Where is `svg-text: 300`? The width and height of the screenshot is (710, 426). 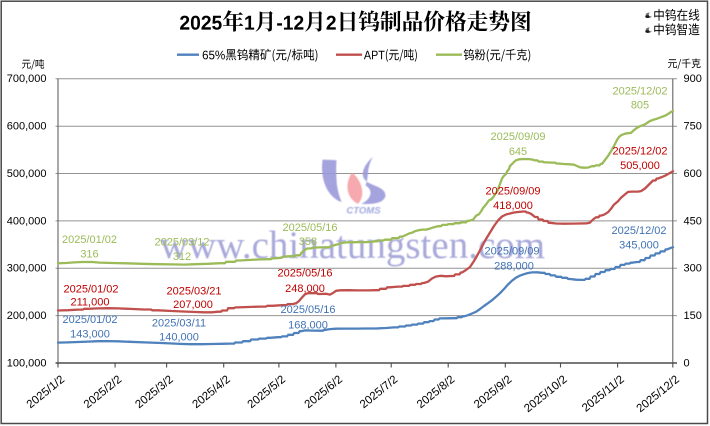
svg-text: 300 is located at coordinates (693, 269).